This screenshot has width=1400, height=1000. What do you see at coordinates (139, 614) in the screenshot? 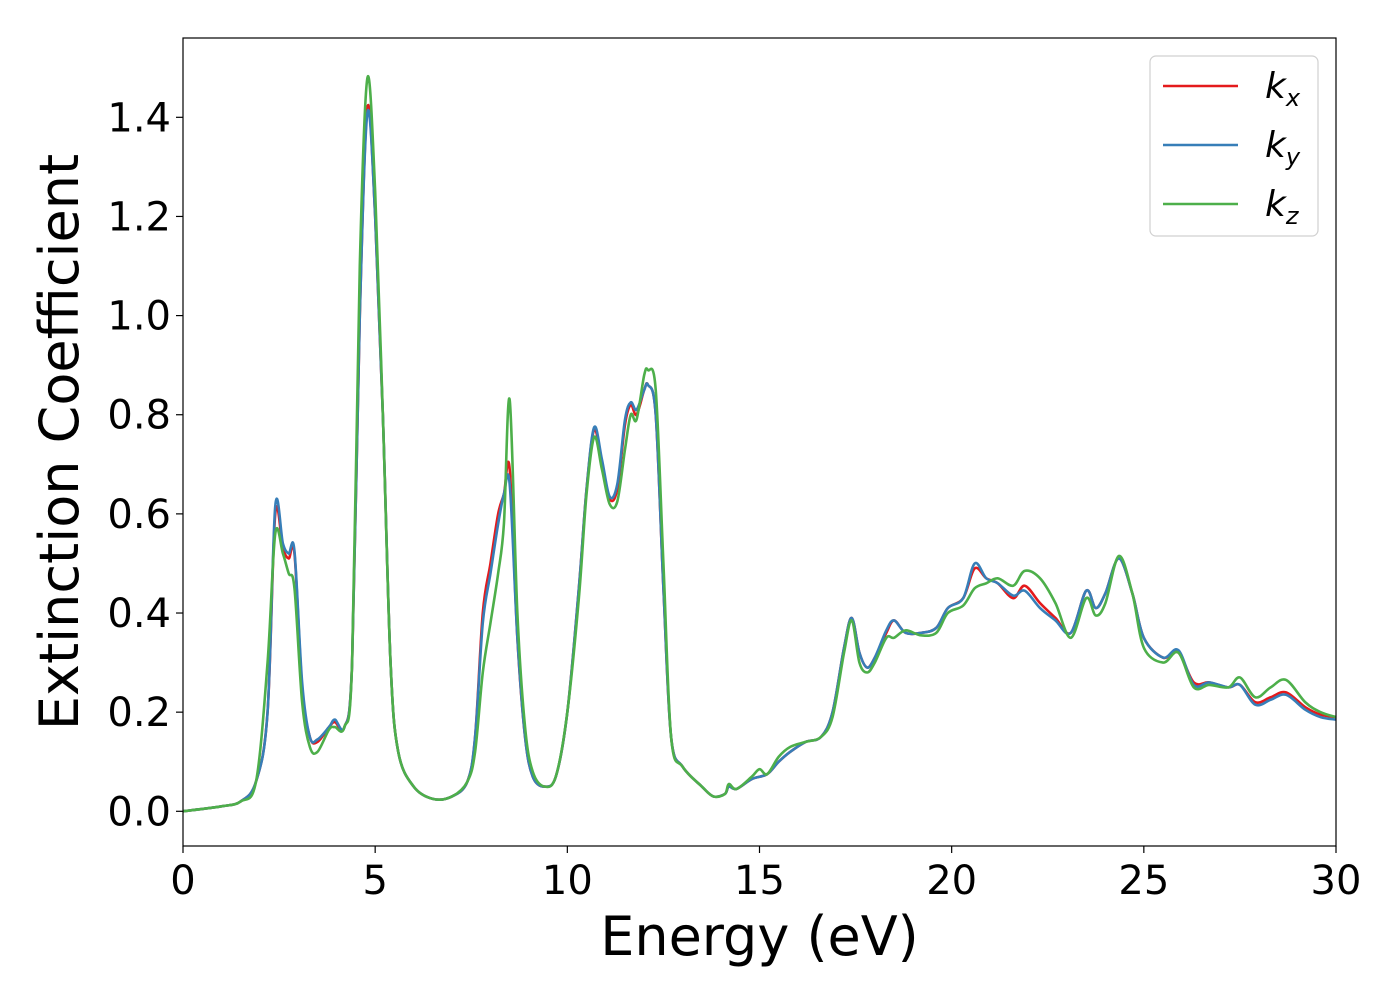
I see `y-tick-label: 0.4` at bounding box center [139, 614].